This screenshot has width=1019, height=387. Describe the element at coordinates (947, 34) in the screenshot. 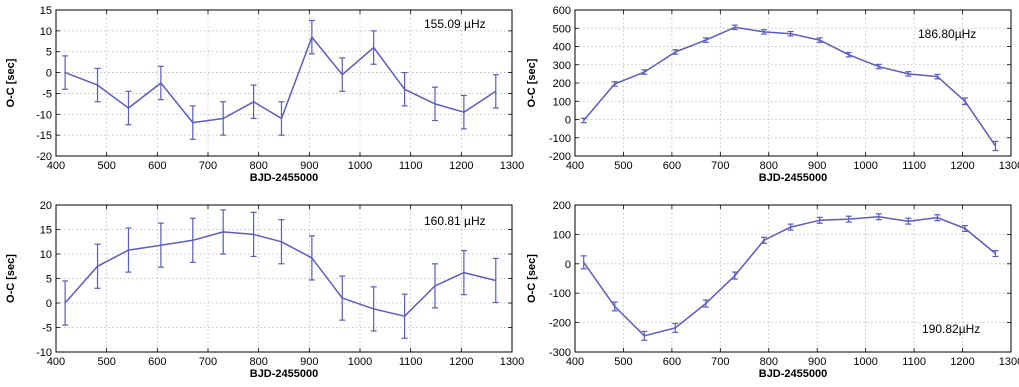

I see `frequency-annotation: 186.80µHz` at that location.